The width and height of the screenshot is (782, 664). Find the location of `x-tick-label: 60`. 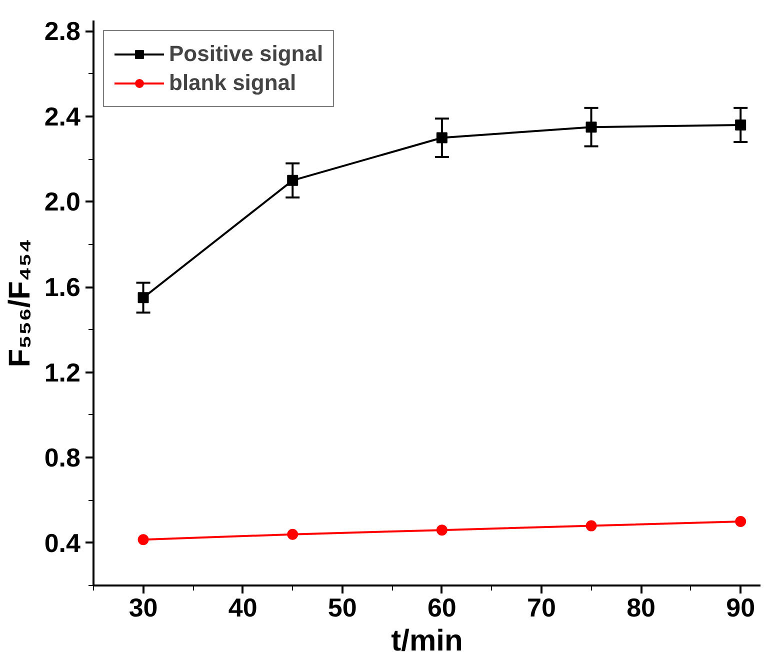

x-tick-label: 60 is located at coordinates (441, 607).